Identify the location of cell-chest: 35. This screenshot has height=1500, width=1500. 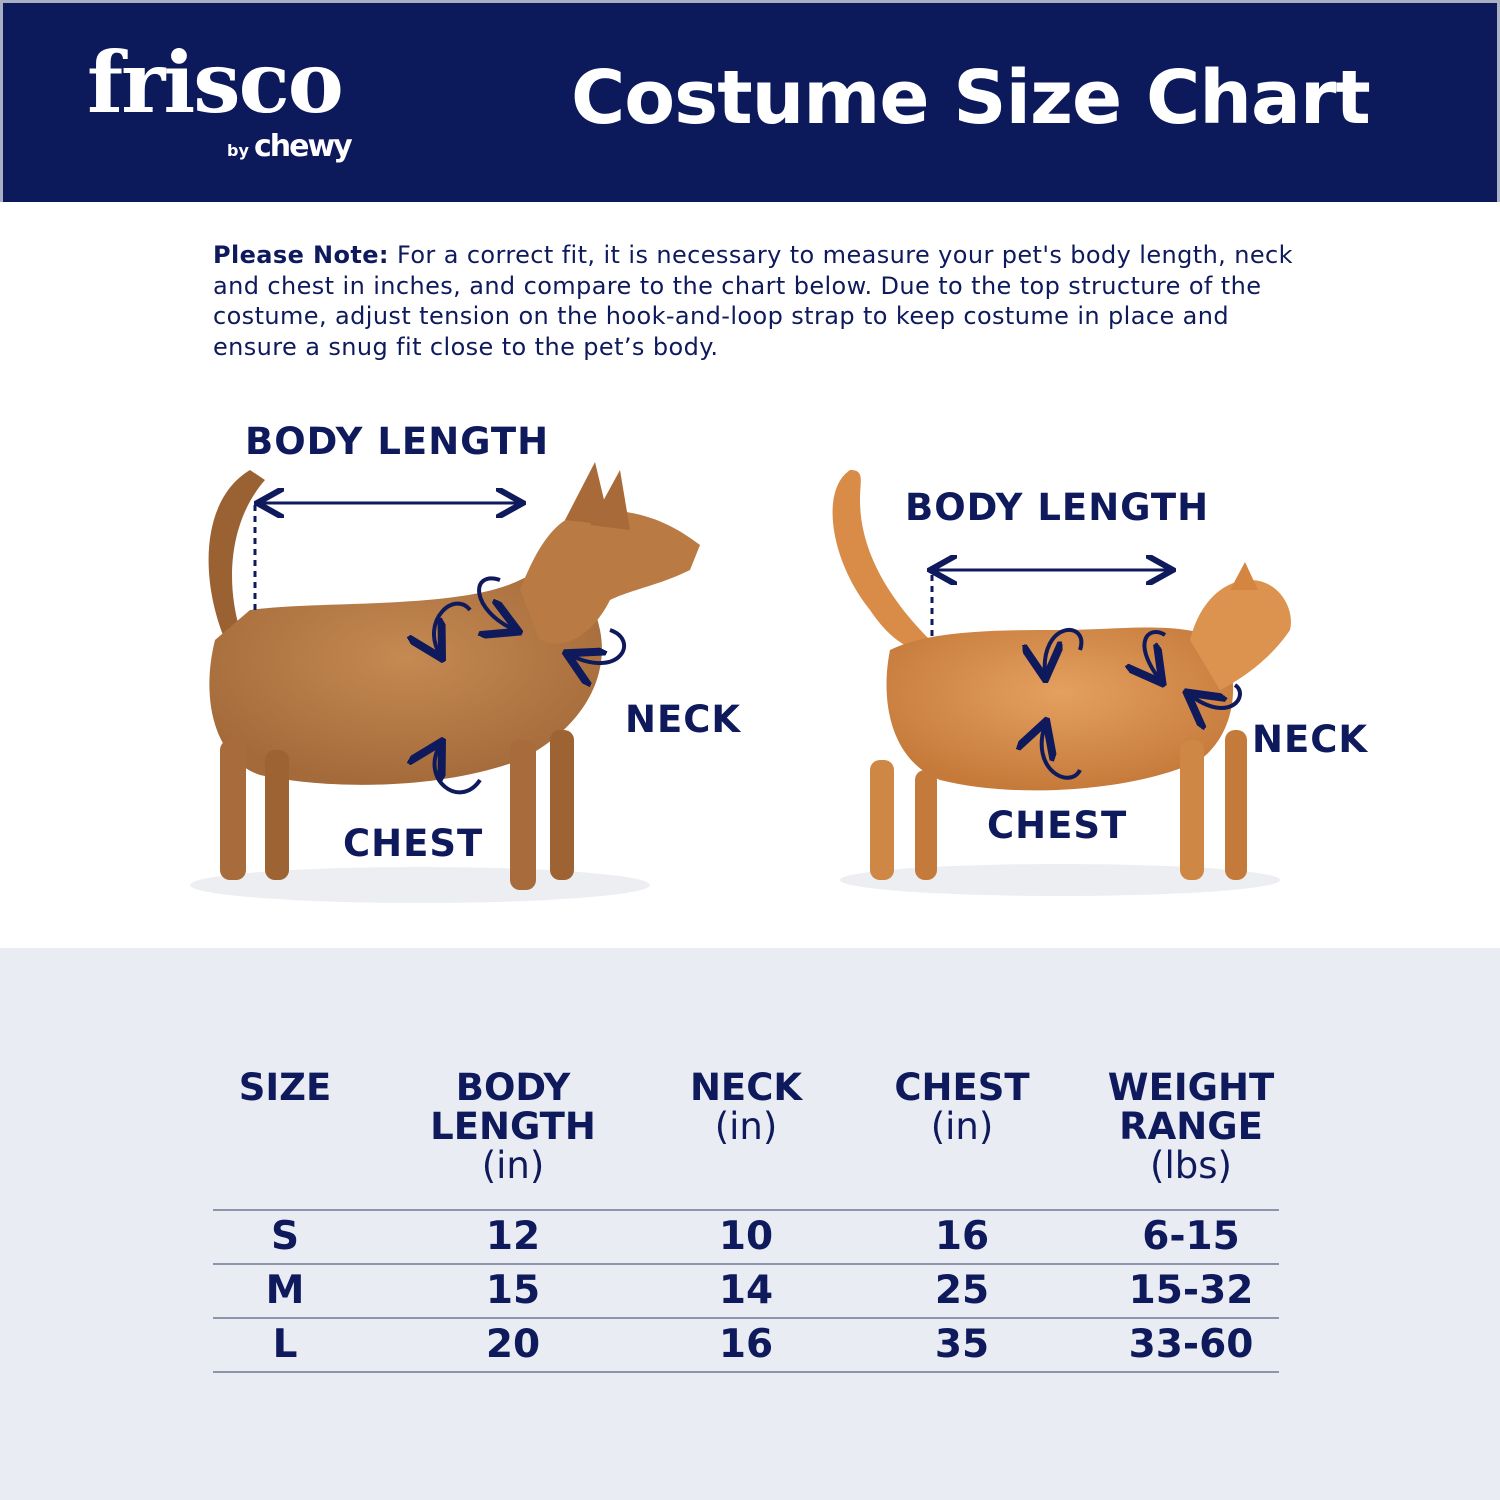
(962, 1344).